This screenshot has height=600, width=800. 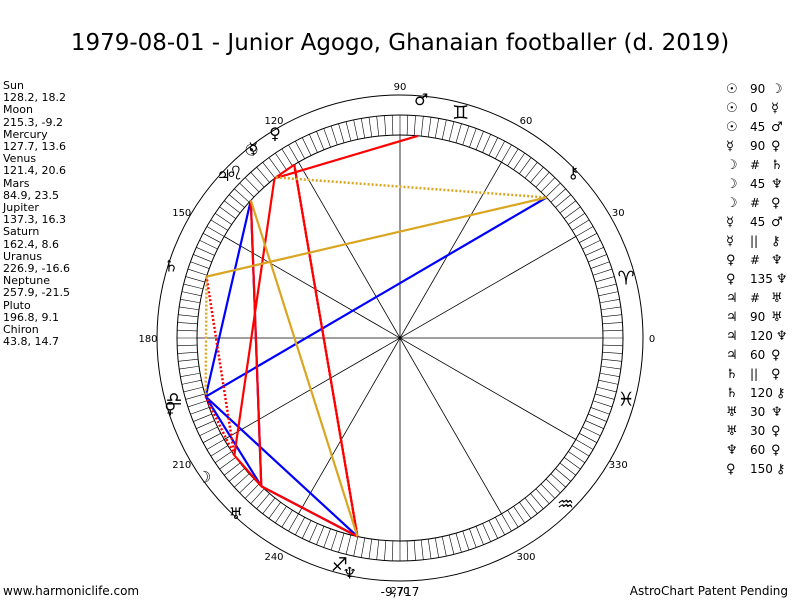 What do you see at coordinates (20, 159) in the screenshot?
I see `position-name: Venus` at bounding box center [20, 159].